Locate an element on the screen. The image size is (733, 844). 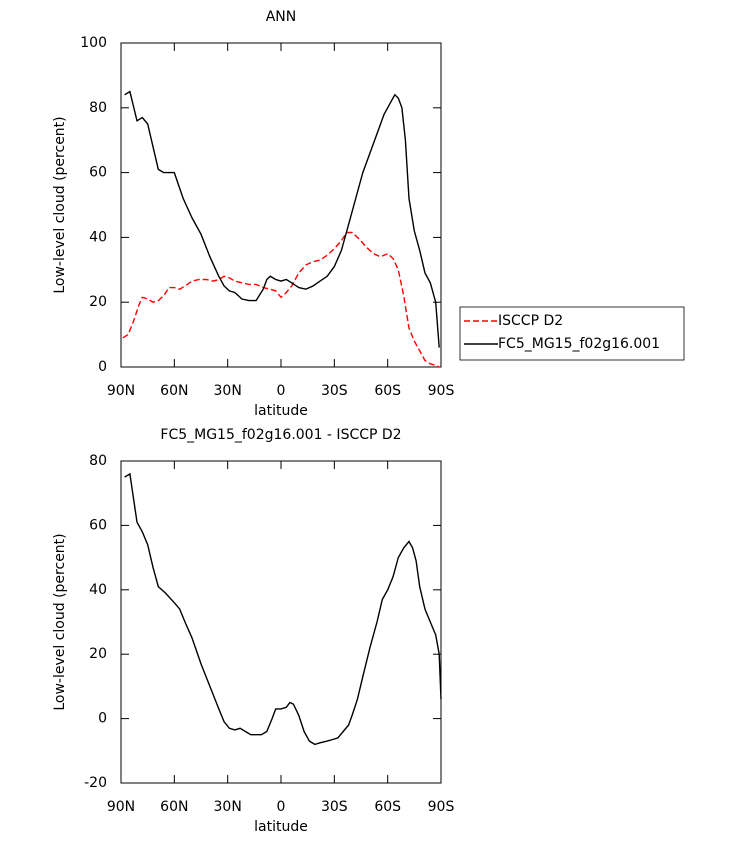
legend-label: ISCCP D2 is located at coordinates (530, 321).